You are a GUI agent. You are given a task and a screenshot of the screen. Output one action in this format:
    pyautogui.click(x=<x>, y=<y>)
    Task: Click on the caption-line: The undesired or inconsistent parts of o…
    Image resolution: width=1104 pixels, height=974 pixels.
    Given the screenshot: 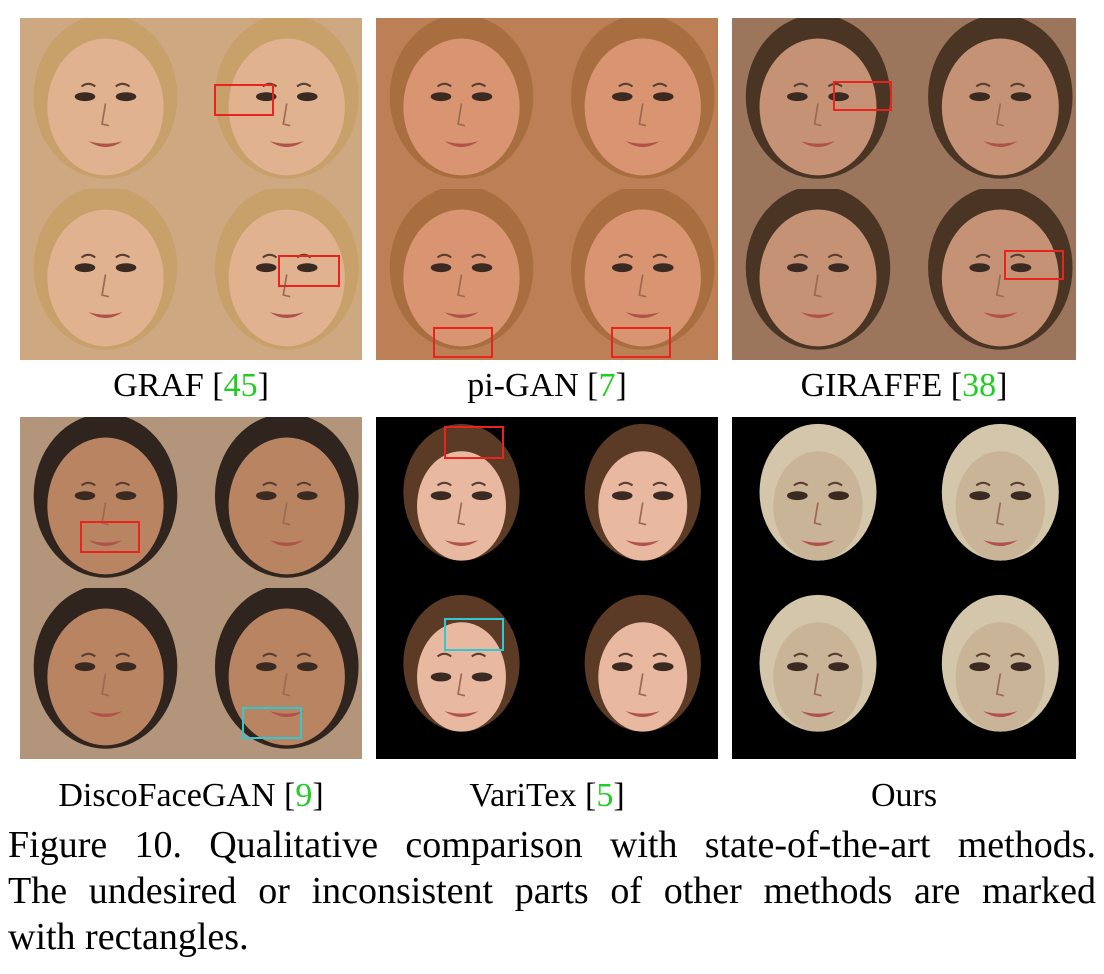 What is the action you would take?
    pyautogui.click(x=552, y=891)
    